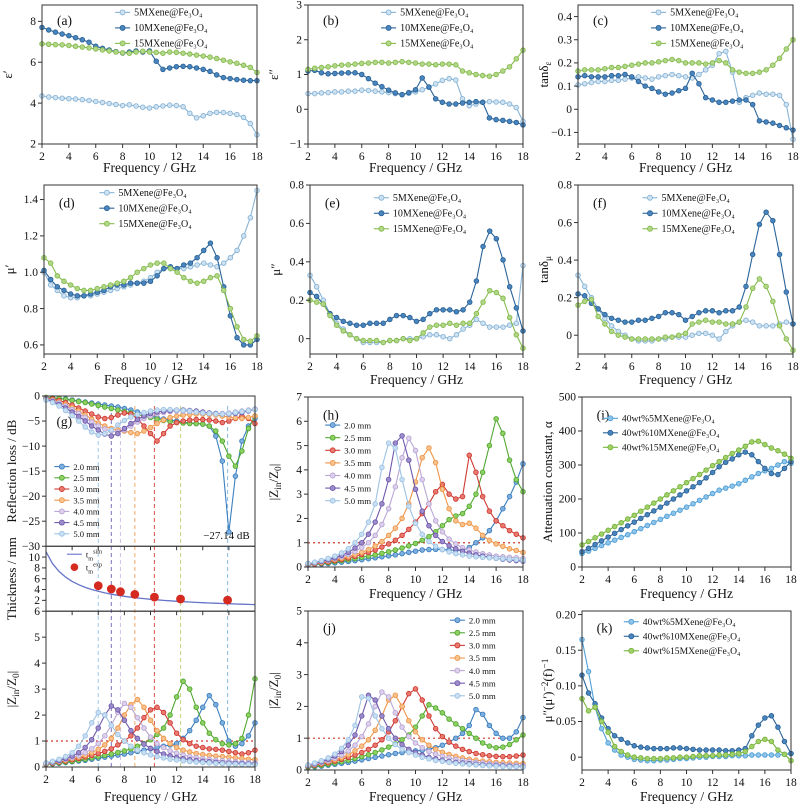 The width and height of the screenshot is (800, 812). I want to click on svg-text: |Zin/Z0|, so click(275, 690).